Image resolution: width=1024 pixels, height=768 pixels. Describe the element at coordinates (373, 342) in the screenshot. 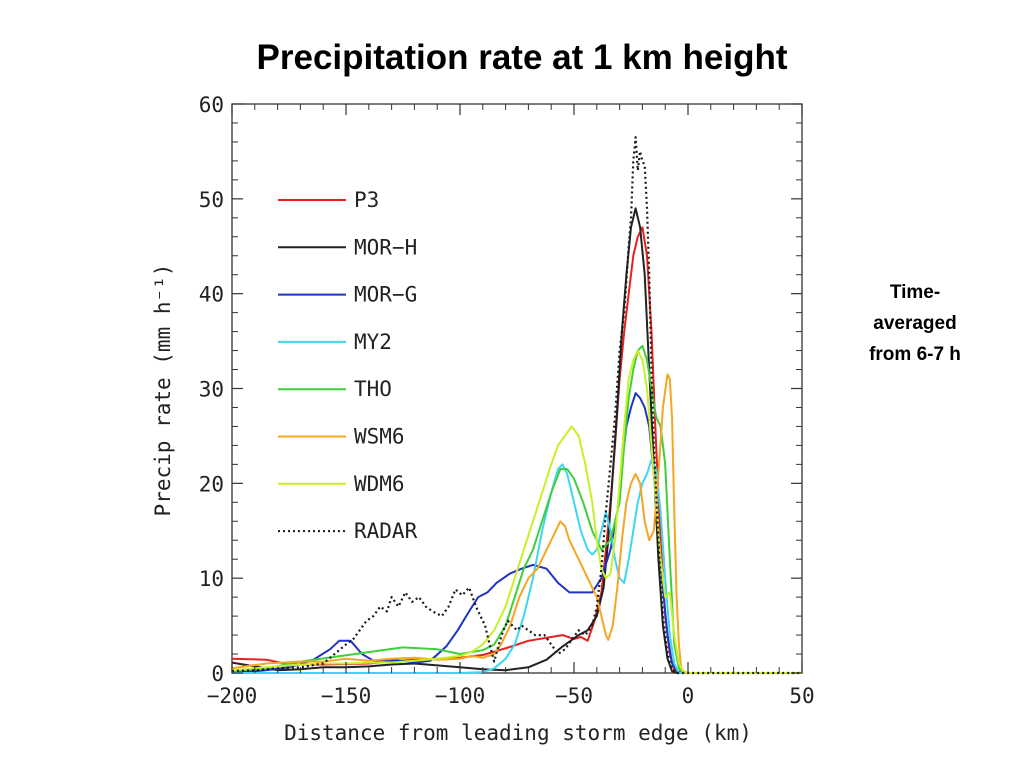

I see `legend-label: MY2` at that location.